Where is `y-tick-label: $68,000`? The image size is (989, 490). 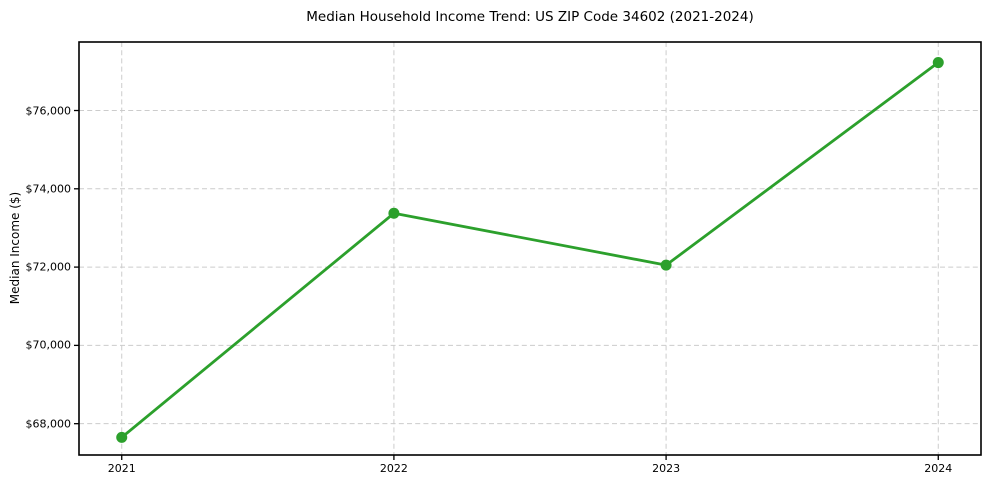
y-tick-label: $68,000 is located at coordinates (48, 424).